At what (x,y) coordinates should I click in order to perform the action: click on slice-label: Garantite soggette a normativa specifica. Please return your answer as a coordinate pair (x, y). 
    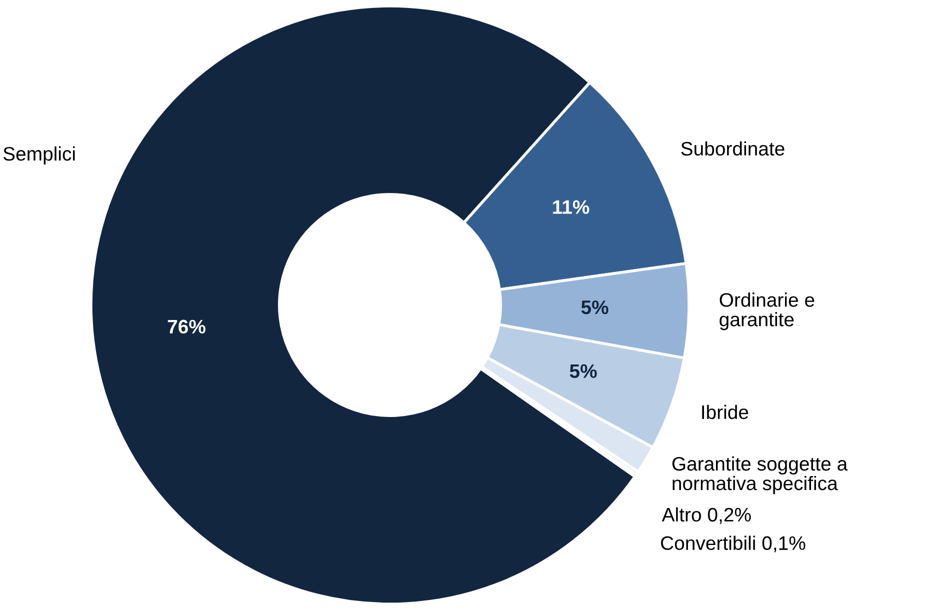
    Looking at the image, I should click on (760, 475).